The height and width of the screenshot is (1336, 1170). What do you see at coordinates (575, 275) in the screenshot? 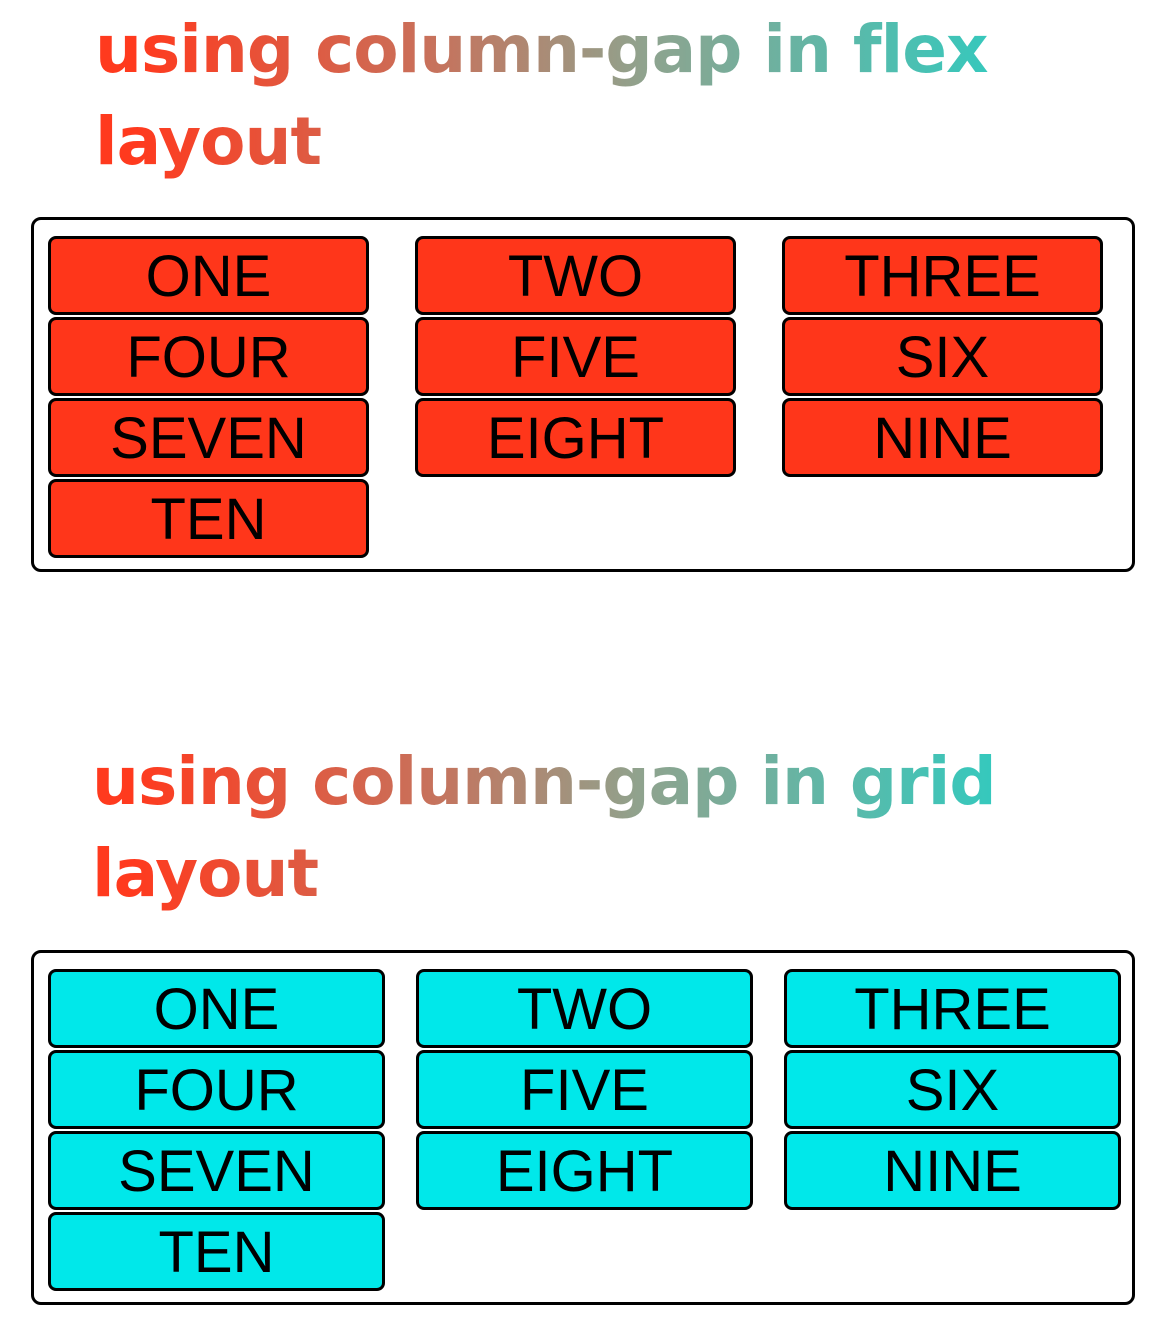
I see `flex-item-two: TWO` at bounding box center [575, 275].